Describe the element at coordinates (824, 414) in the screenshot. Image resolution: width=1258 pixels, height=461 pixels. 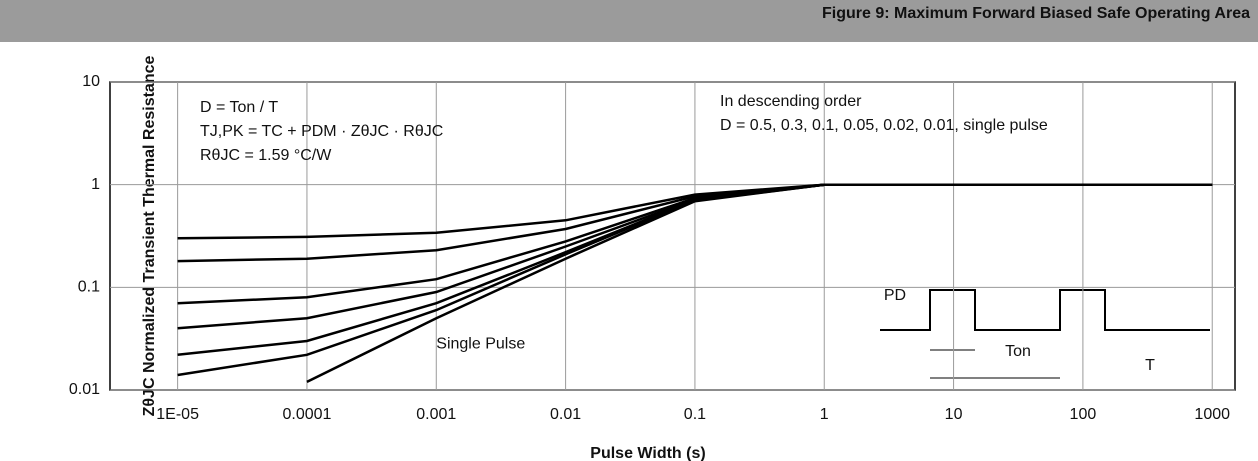
I see `x-tick-label: 1` at that location.